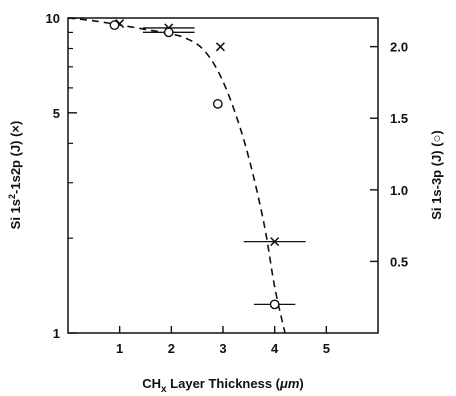 The width and height of the screenshot is (456, 396). I want to click on y-right-axis-title: Si 1s-3p (J) (○), so click(436, 174).